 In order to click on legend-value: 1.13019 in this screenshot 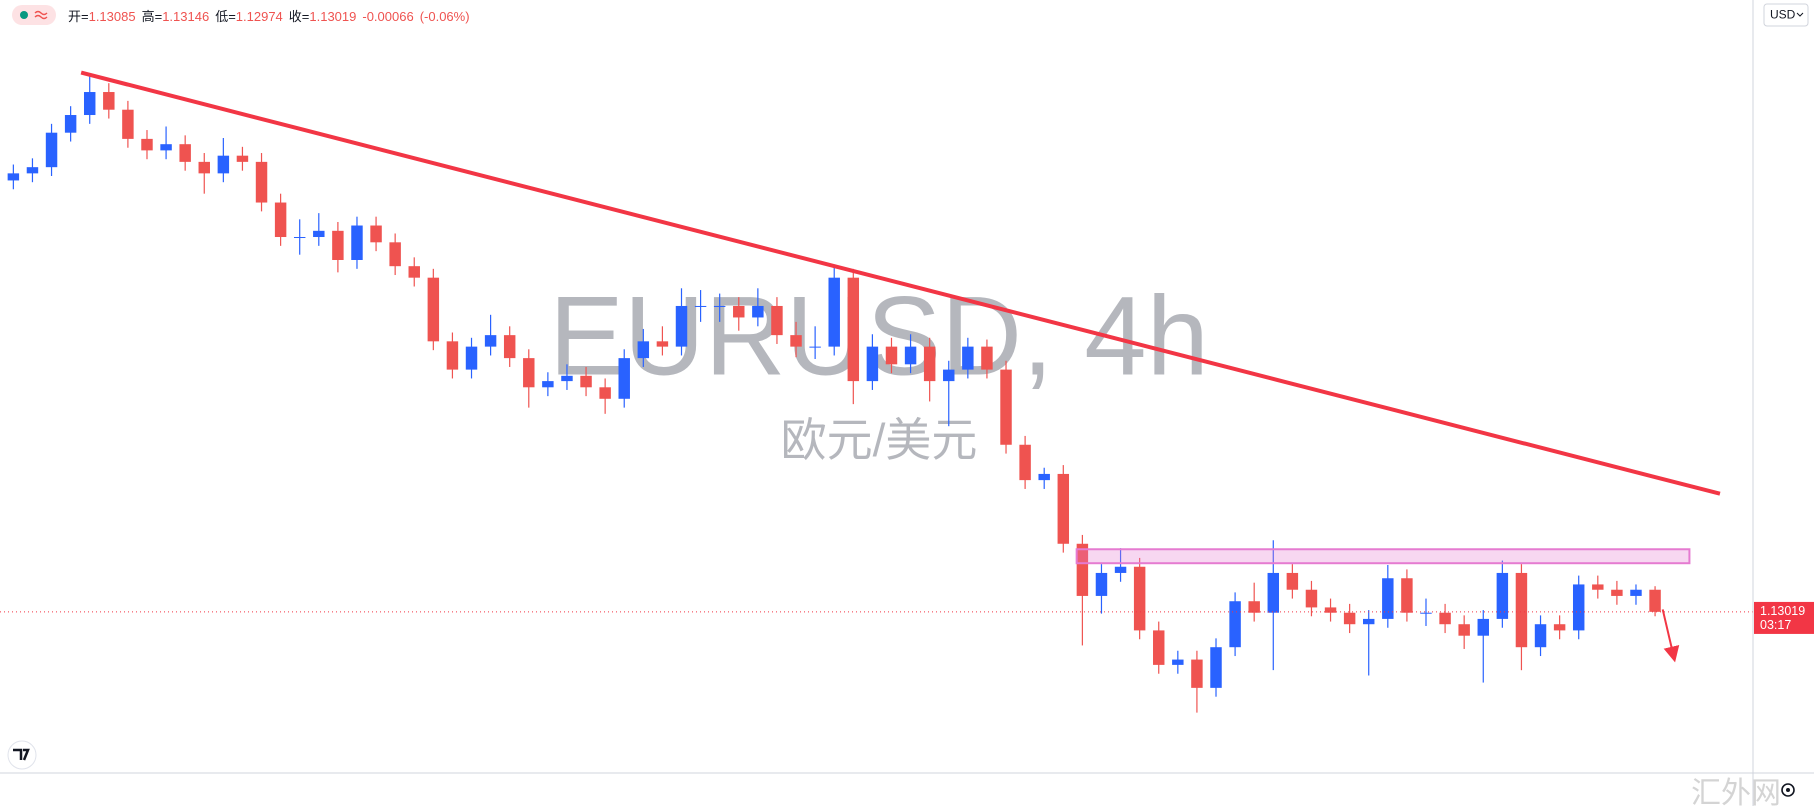, I will do `click(333, 16)`.